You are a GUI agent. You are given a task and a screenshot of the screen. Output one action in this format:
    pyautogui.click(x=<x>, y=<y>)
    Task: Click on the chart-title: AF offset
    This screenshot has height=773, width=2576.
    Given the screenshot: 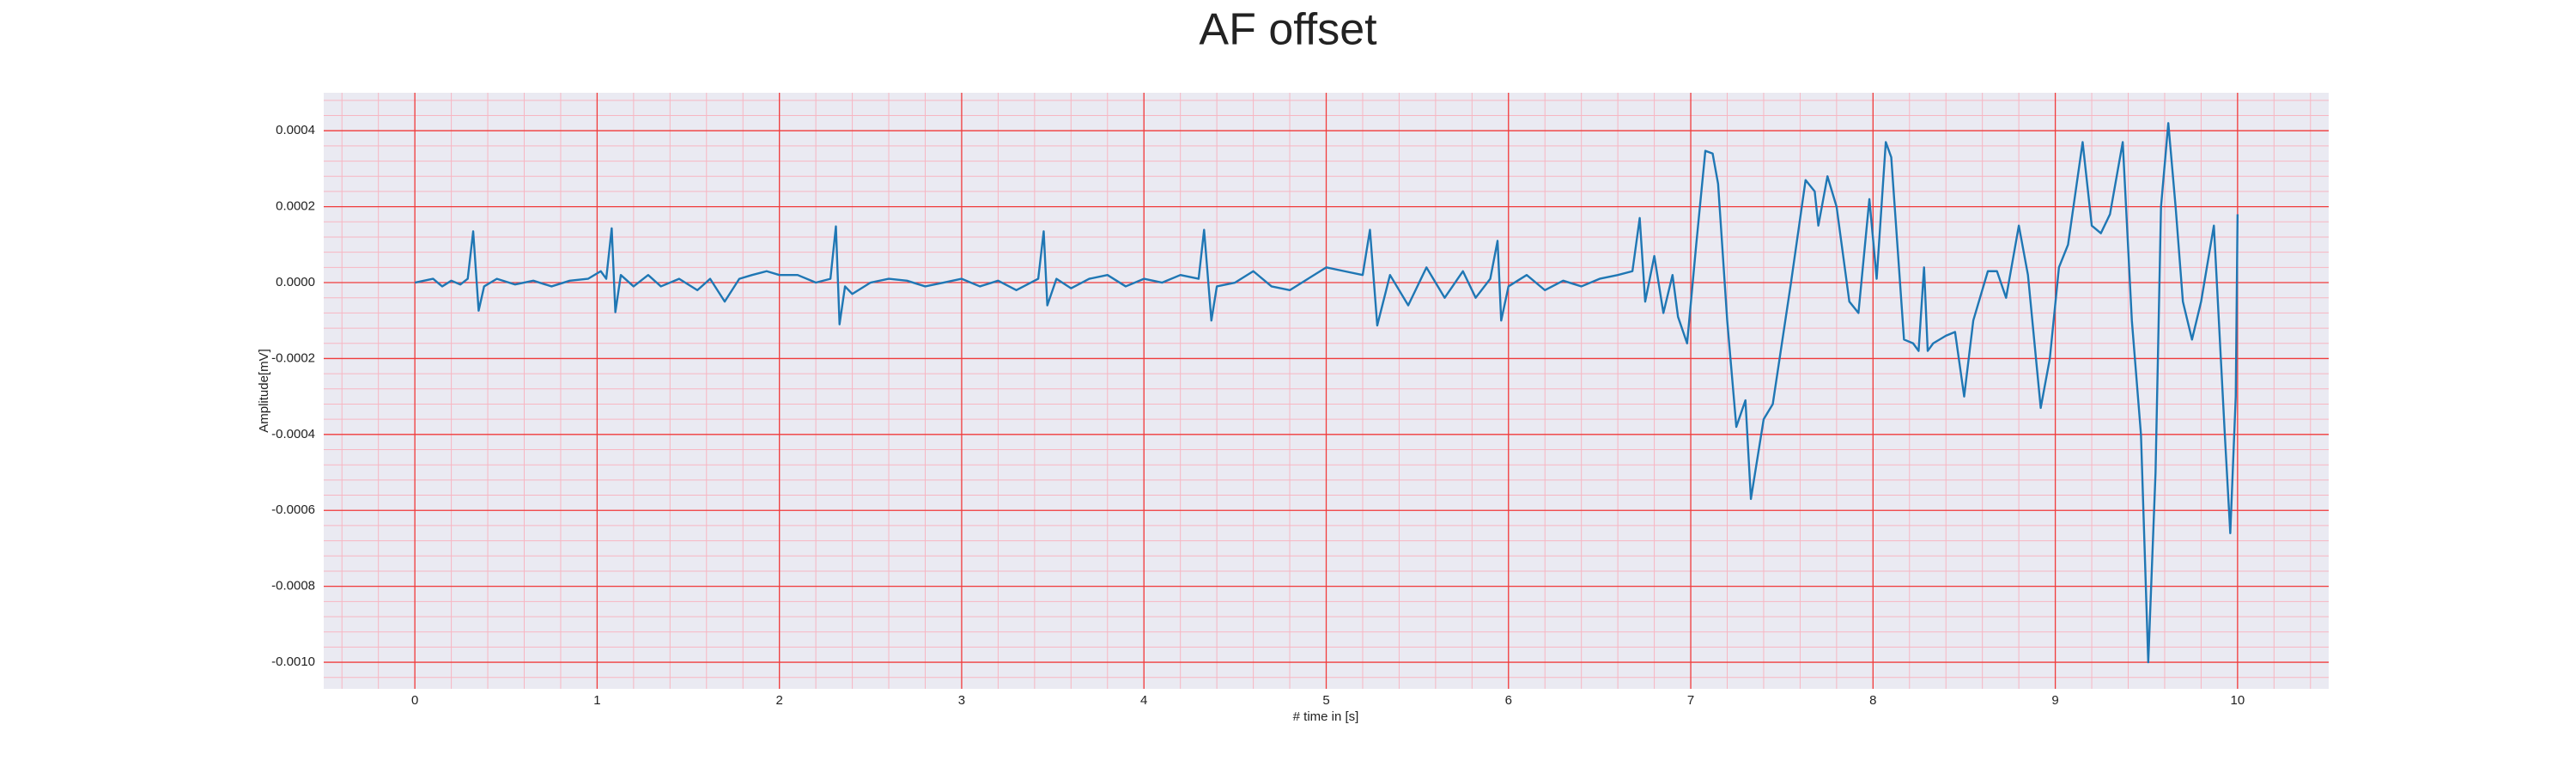 What is the action you would take?
    pyautogui.click(x=1288, y=30)
    